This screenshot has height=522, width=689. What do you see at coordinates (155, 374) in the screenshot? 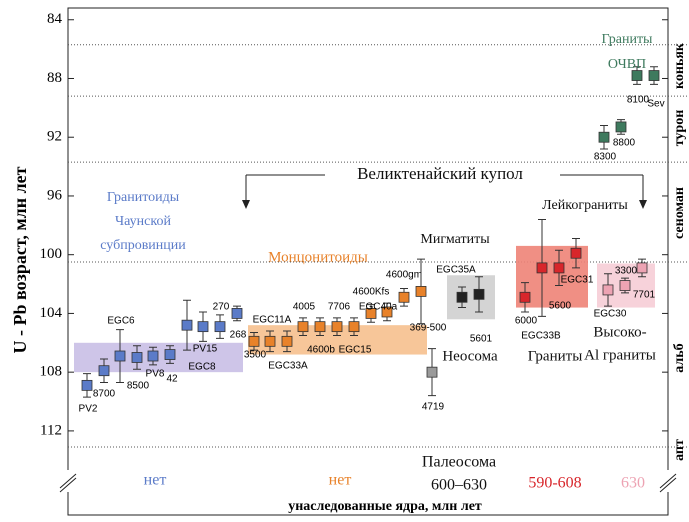
I see `point-label: PV8` at bounding box center [155, 374].